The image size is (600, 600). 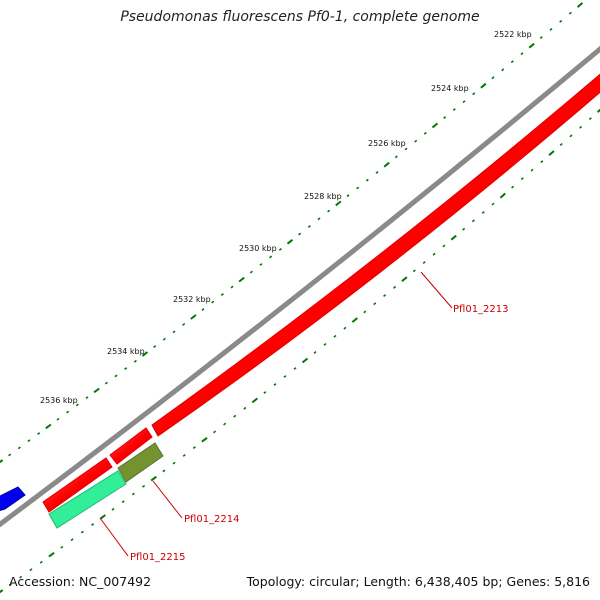 What do you see at coordinates (13, 498) in the screenshot?
I see `reverse-gene-fragment` at bounding box center [13, 498].